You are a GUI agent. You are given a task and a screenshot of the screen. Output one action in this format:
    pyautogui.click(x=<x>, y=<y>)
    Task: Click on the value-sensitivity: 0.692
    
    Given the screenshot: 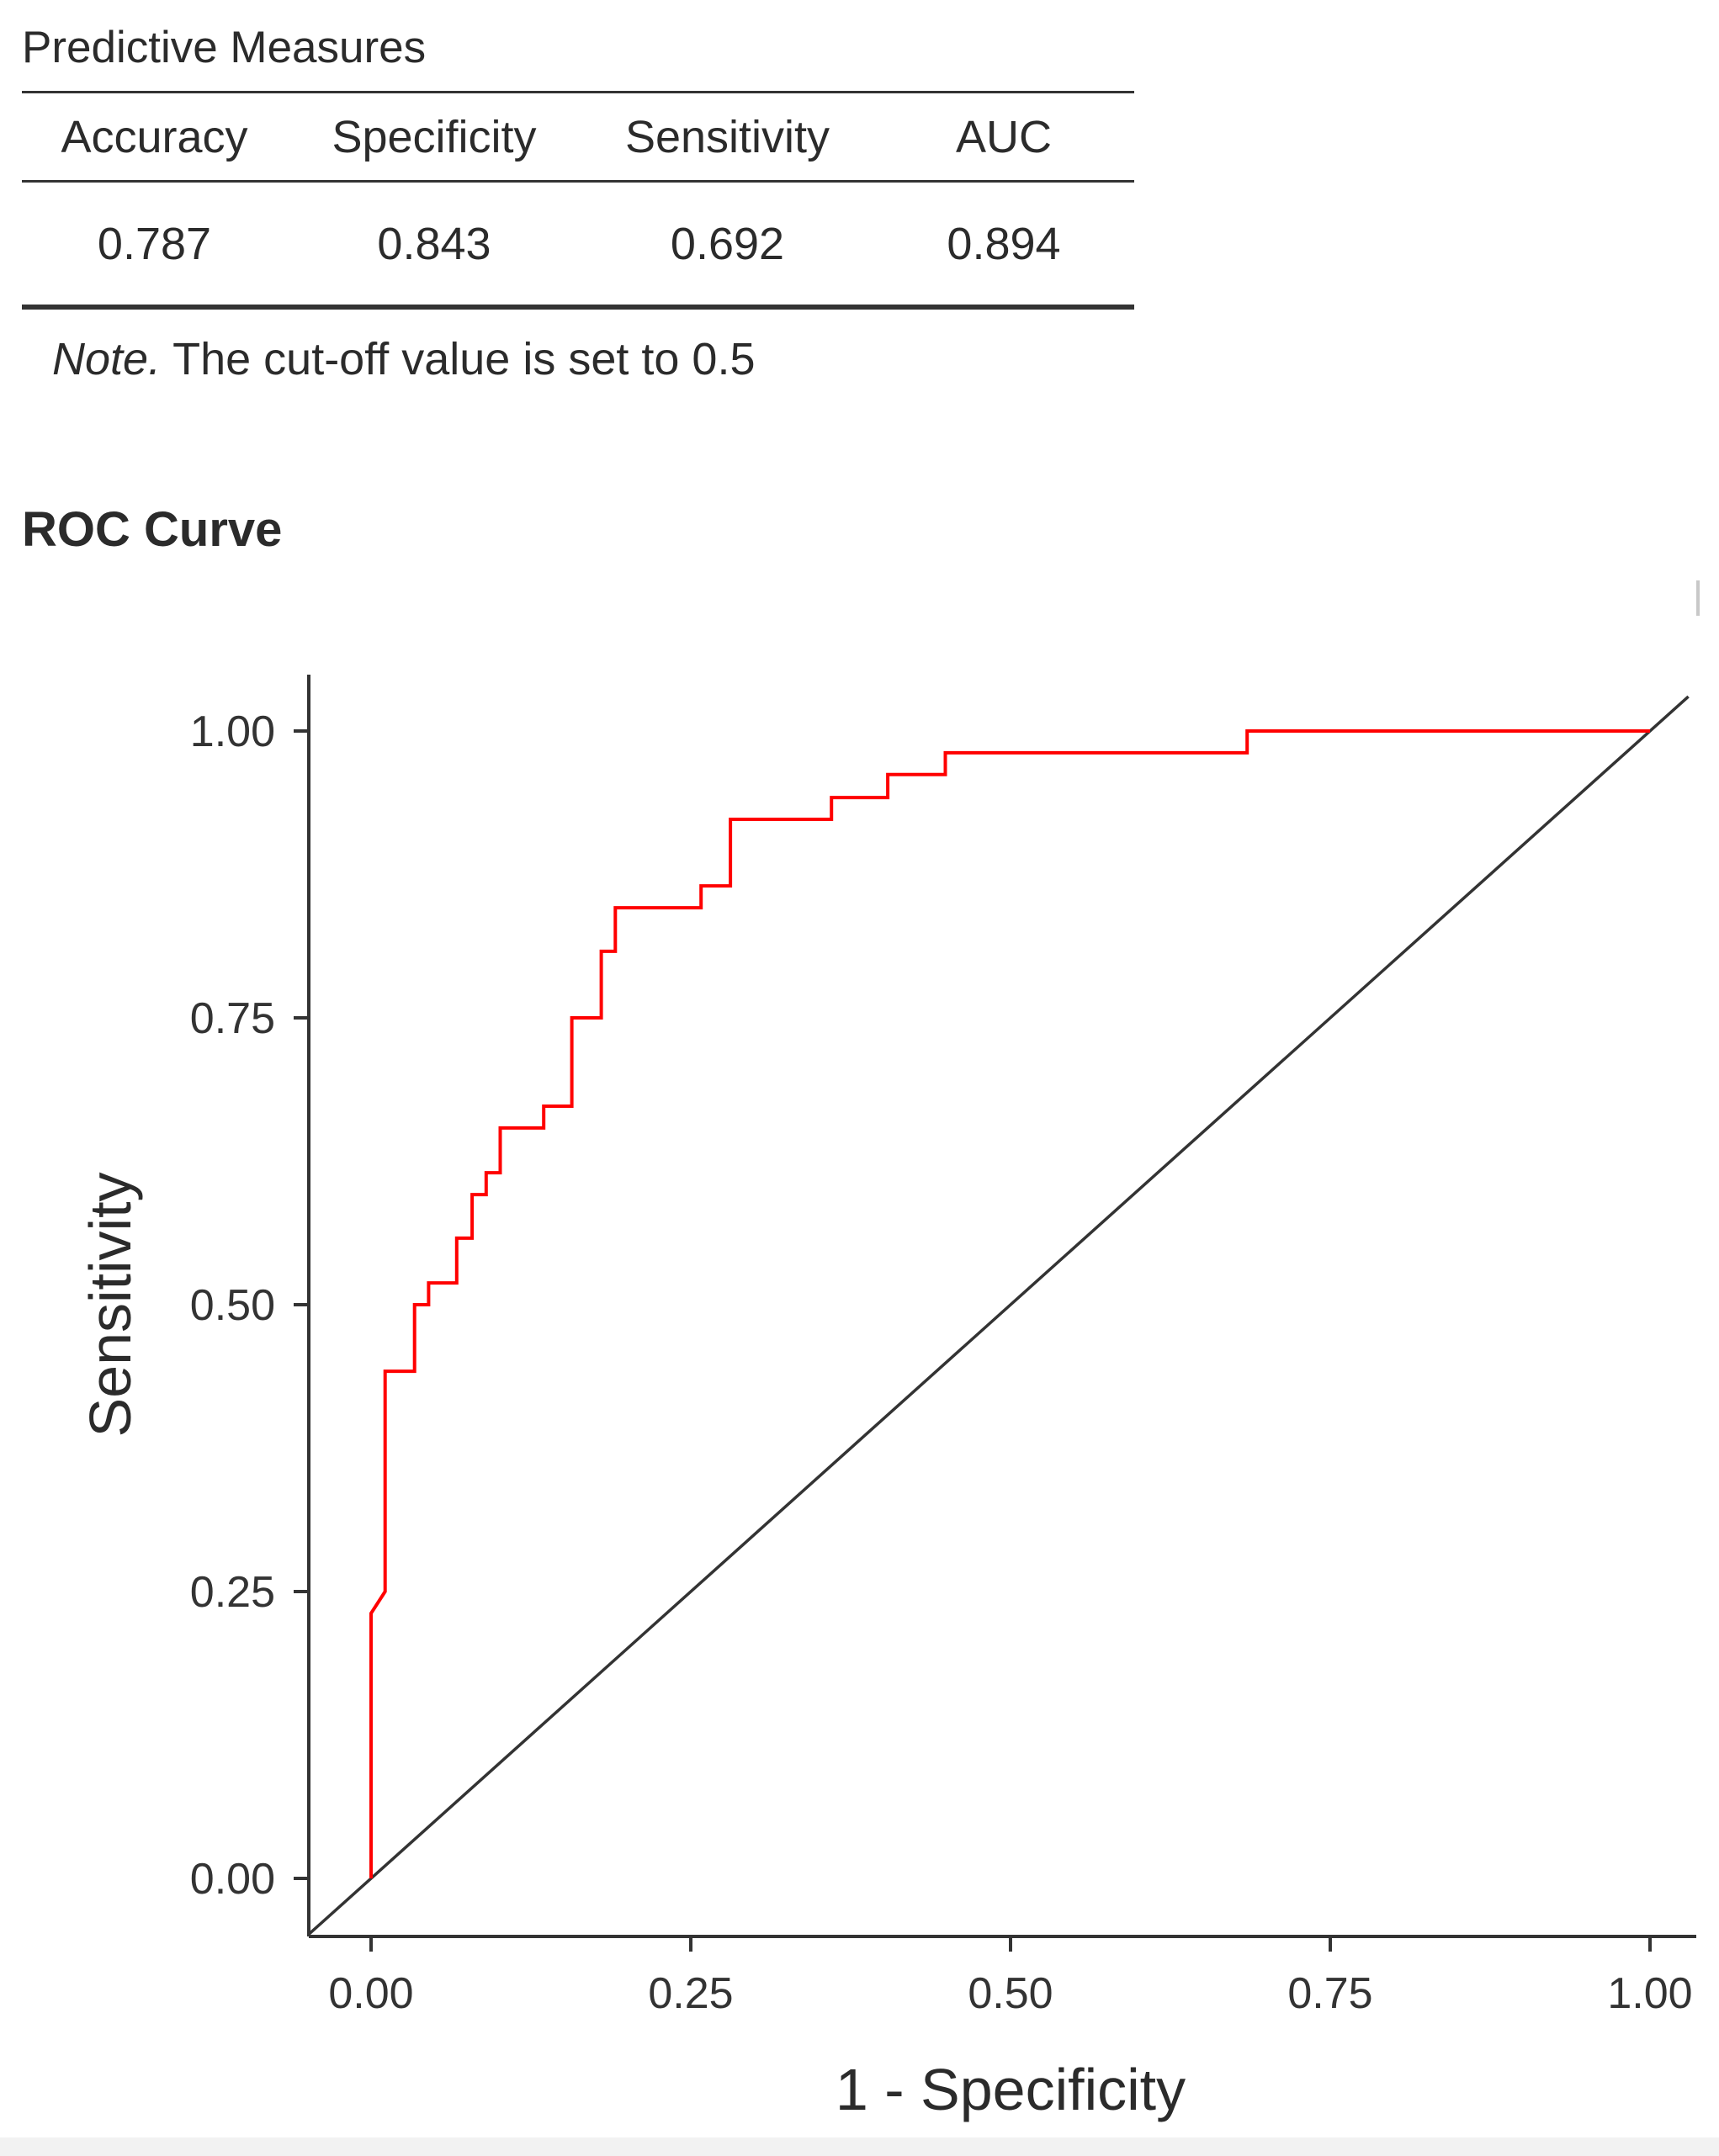 What is the action you would take?
    pyautogui.click(x=727, y=243)
    